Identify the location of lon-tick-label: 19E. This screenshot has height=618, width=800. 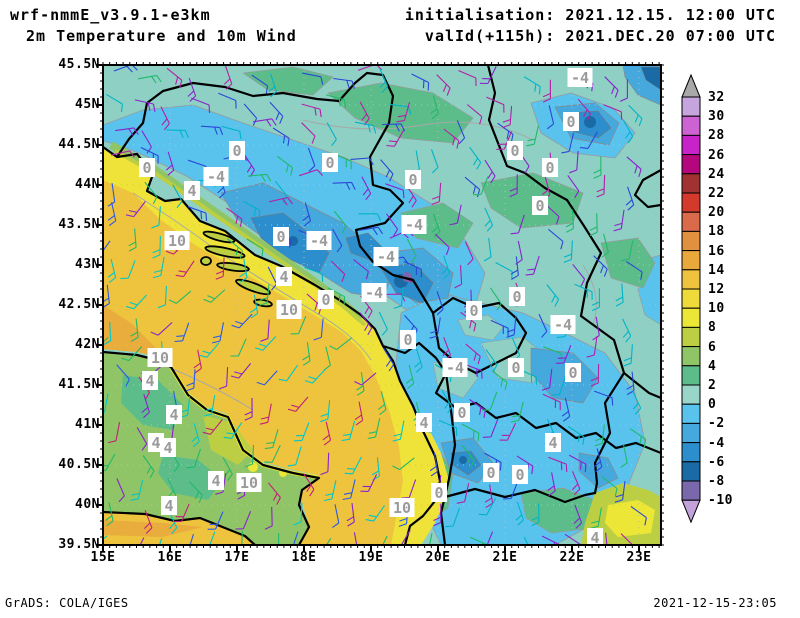
(371, 557).